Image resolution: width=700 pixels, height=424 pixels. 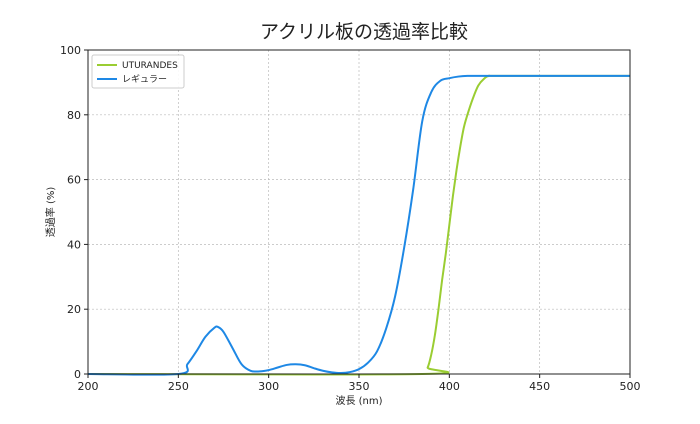 I want to click on y-tick-label: 60, so click(x=74, y=180).